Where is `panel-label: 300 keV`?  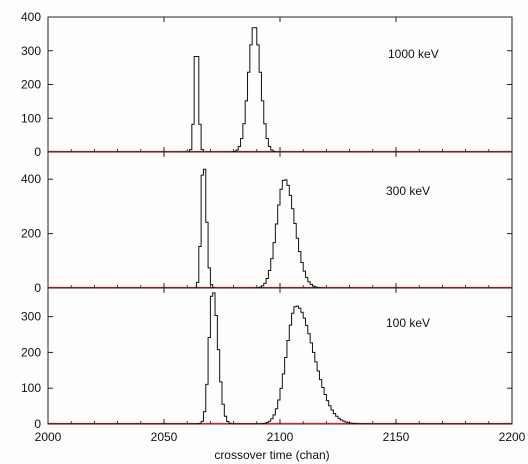
panel-label: 300 keV is located at coordinates (408, 191).